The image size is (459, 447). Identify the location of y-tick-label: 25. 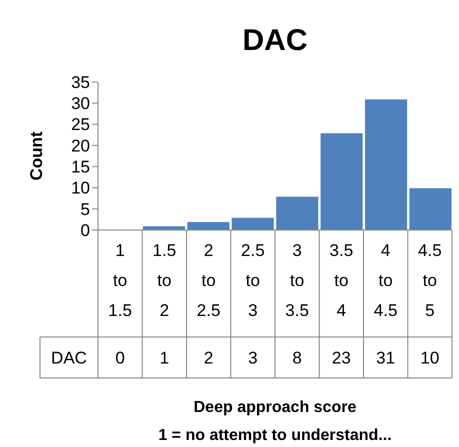
(80, 124).